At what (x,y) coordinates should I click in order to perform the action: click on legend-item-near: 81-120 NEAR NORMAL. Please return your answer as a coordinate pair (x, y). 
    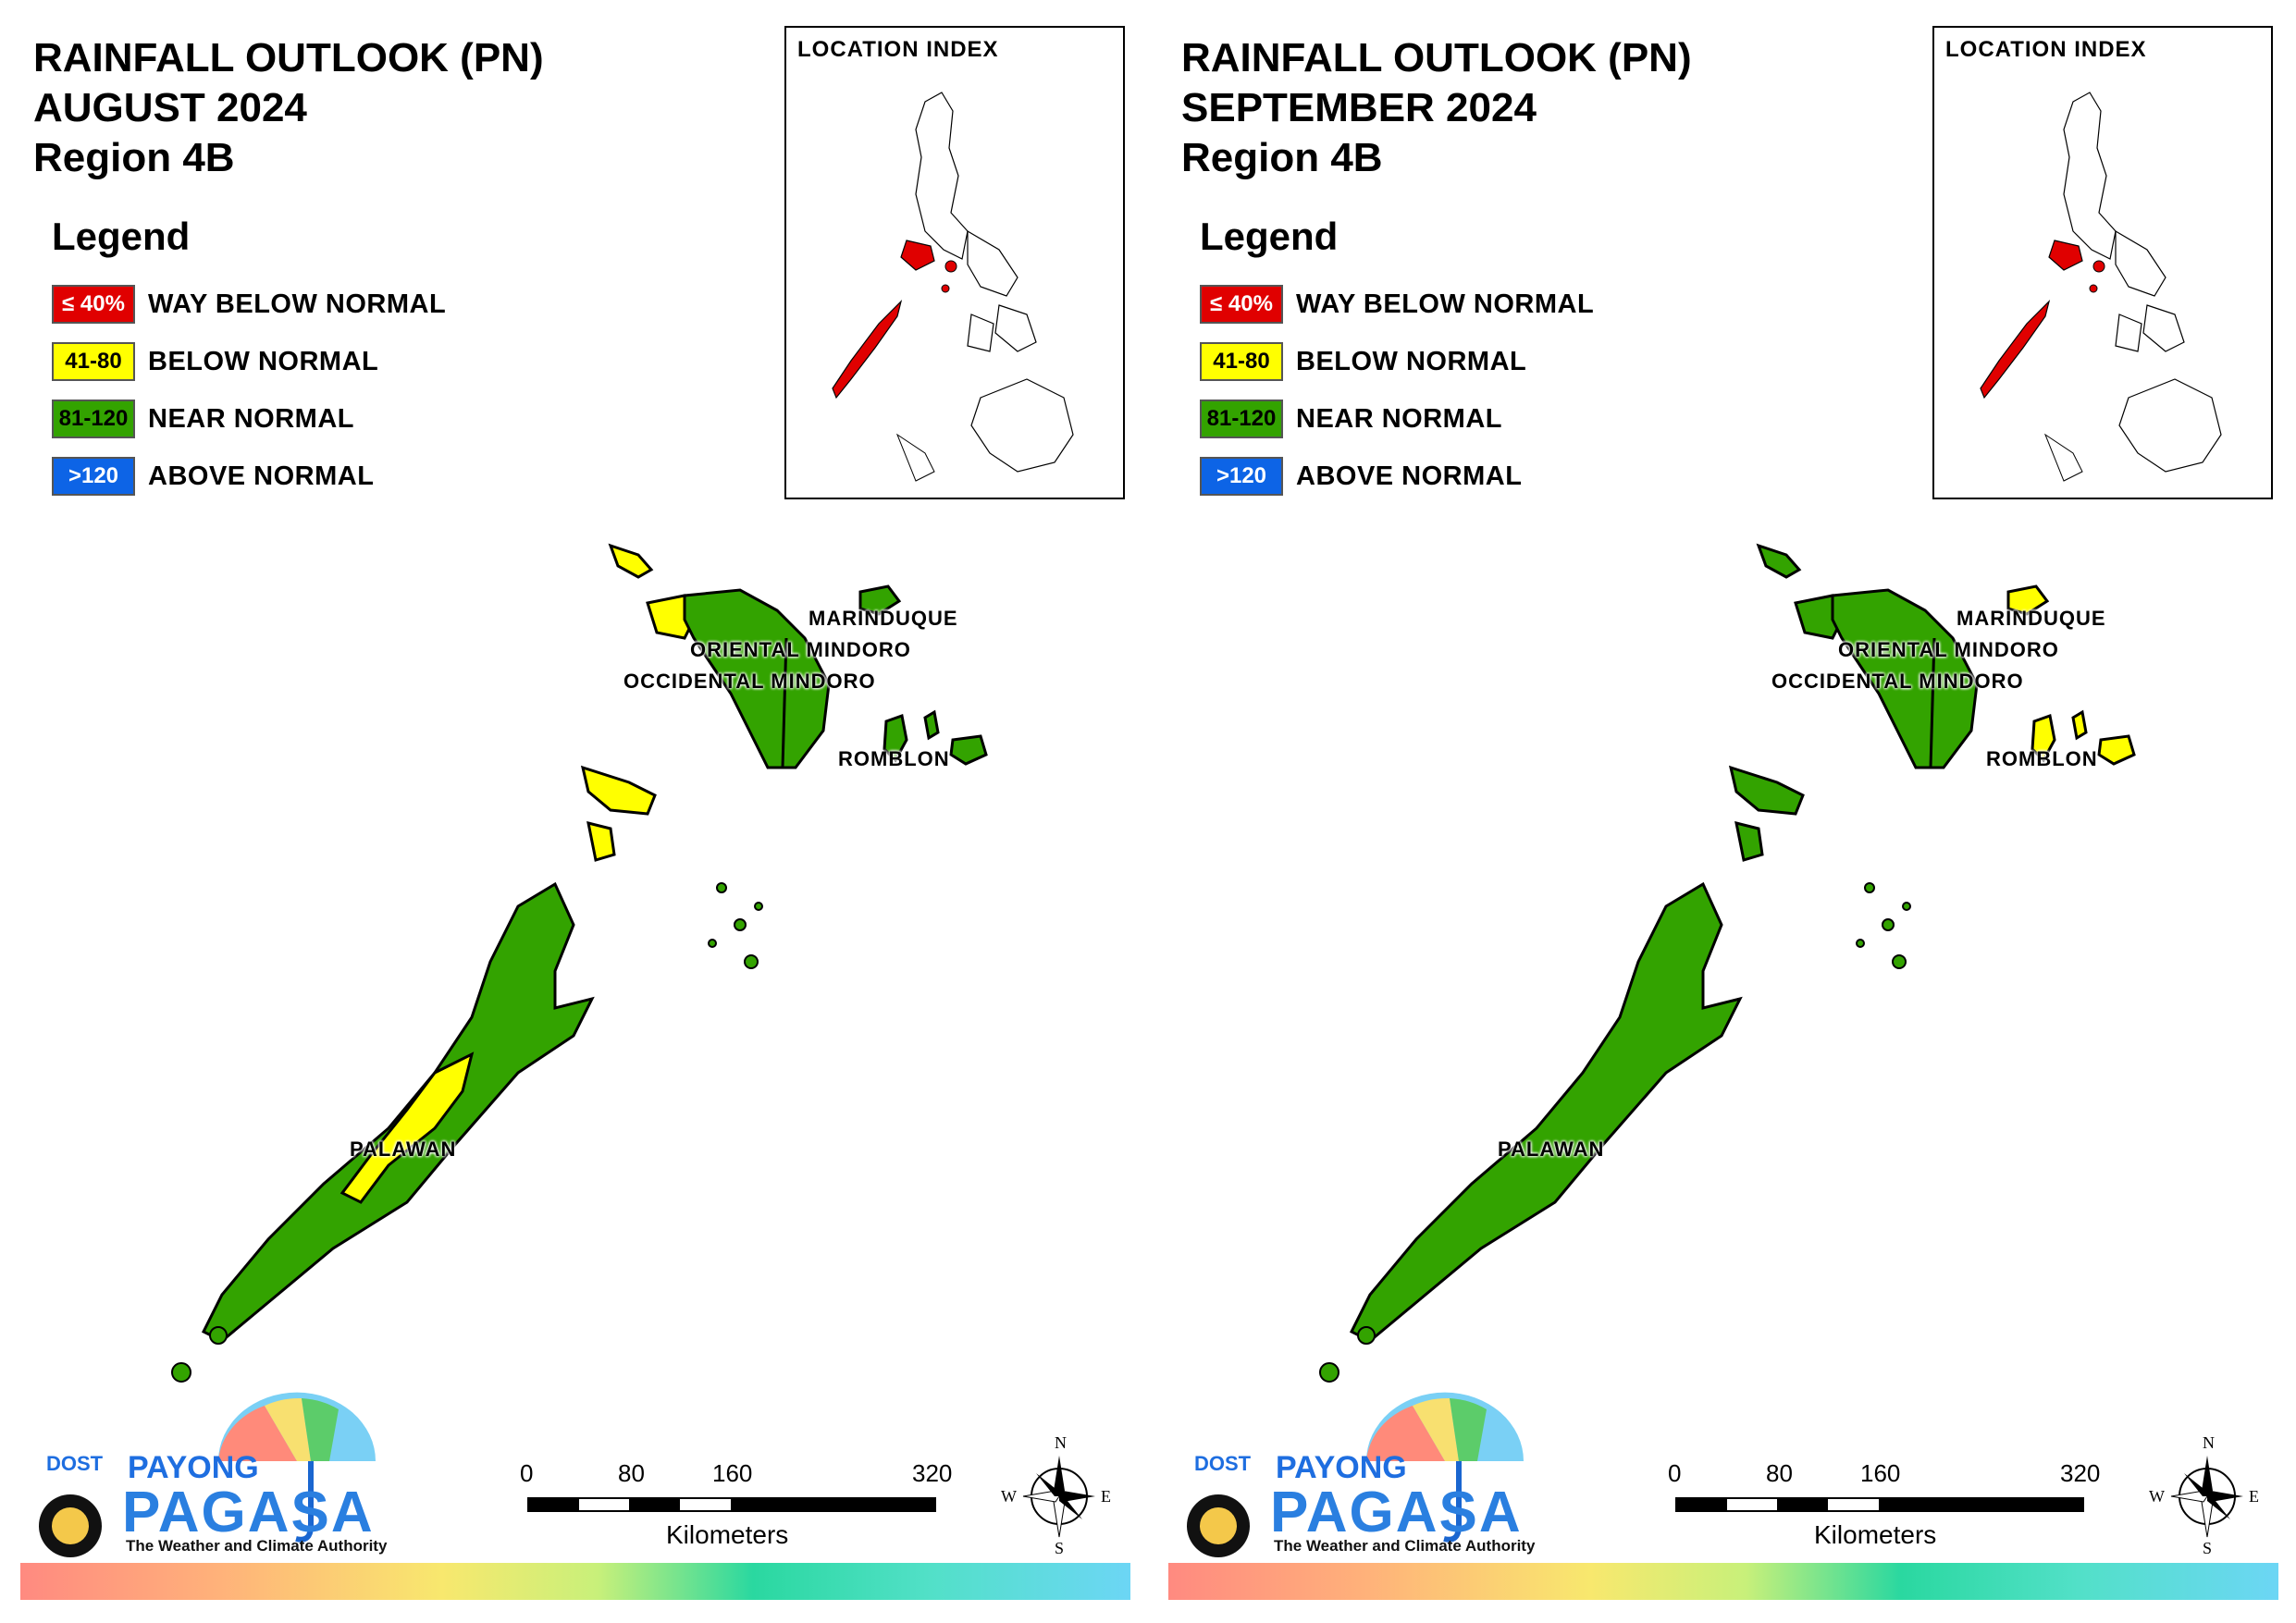
    Looking at the image, I should click on (1397, 419).